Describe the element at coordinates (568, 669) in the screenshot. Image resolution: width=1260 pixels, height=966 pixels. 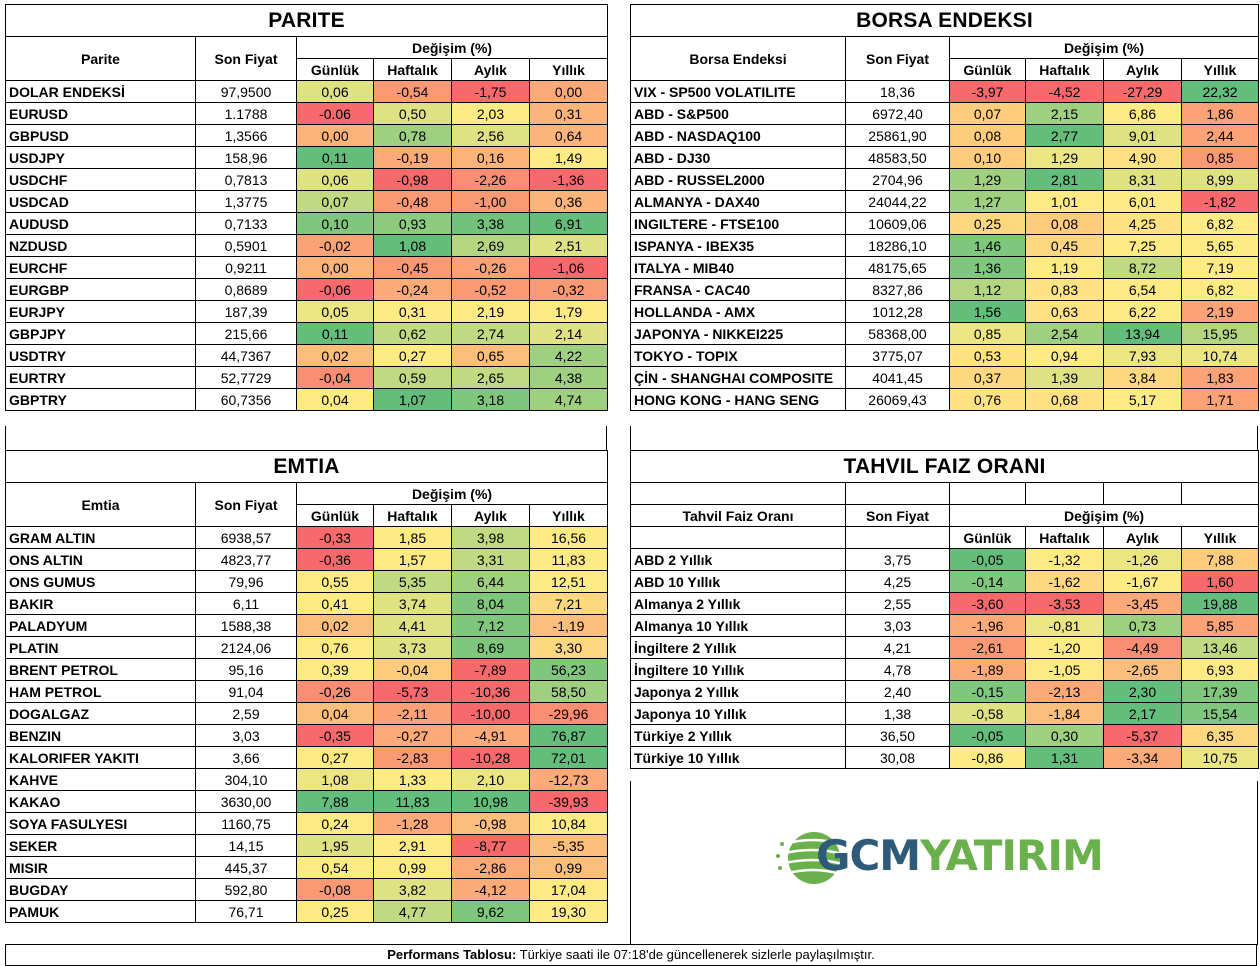
I see `row-yearly: 56,23` at that location.